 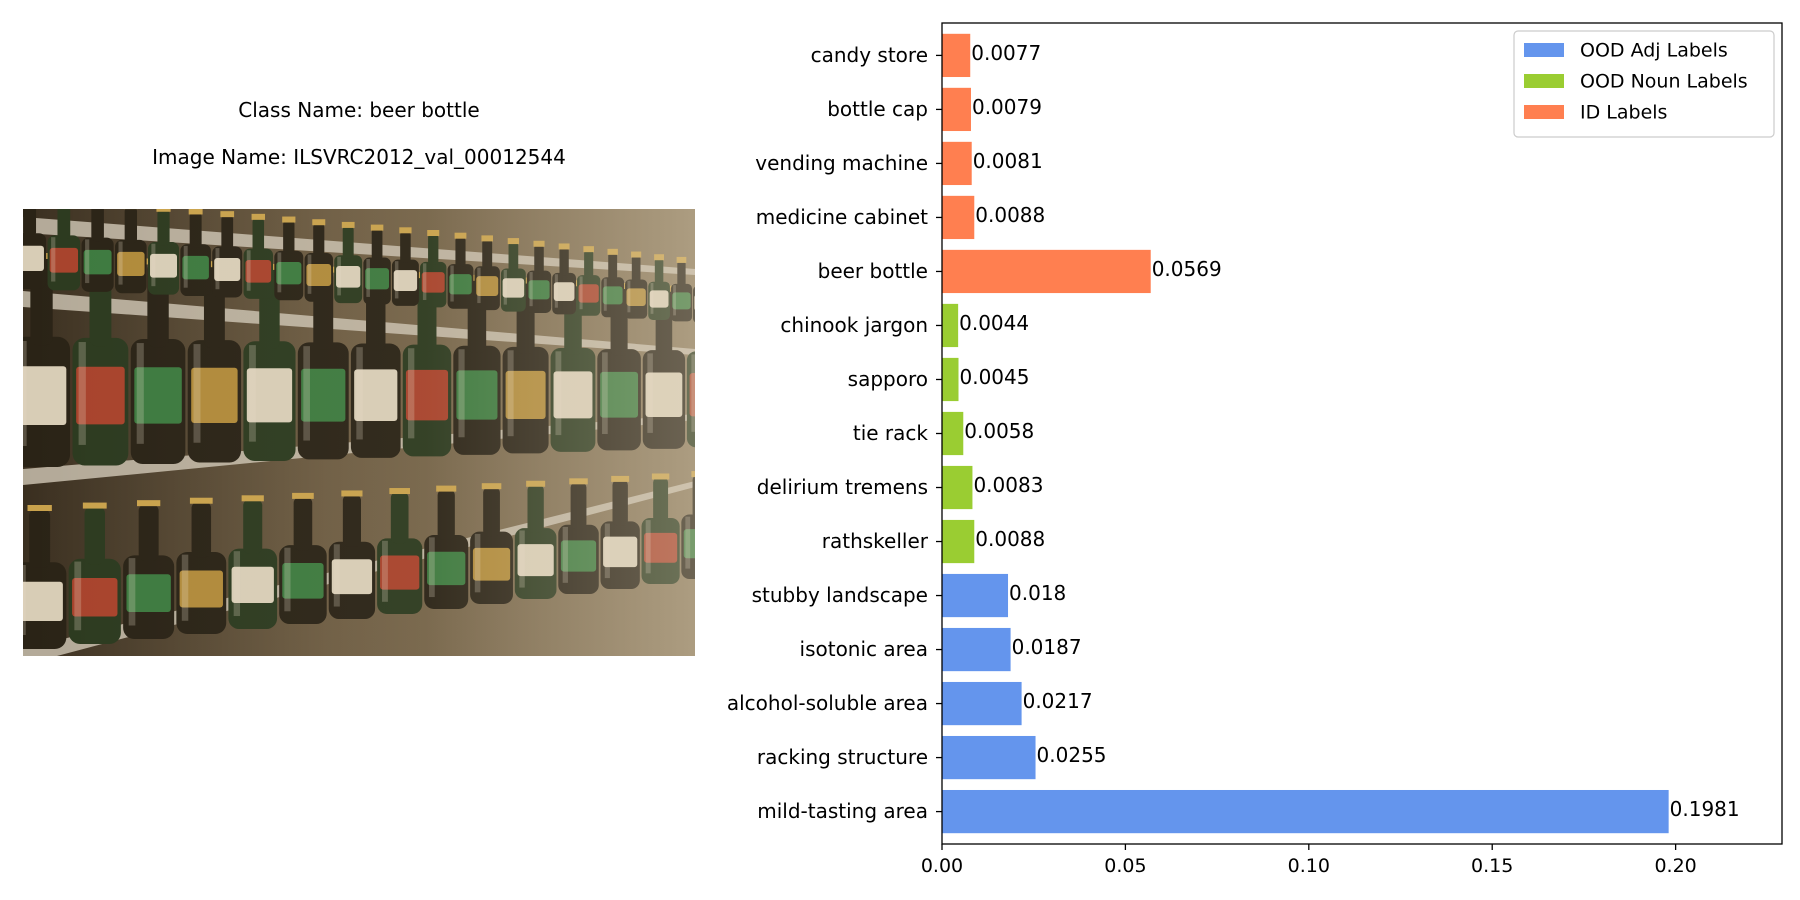 I want to click on bar-delirium-tremens, so click(x=957, y=487).